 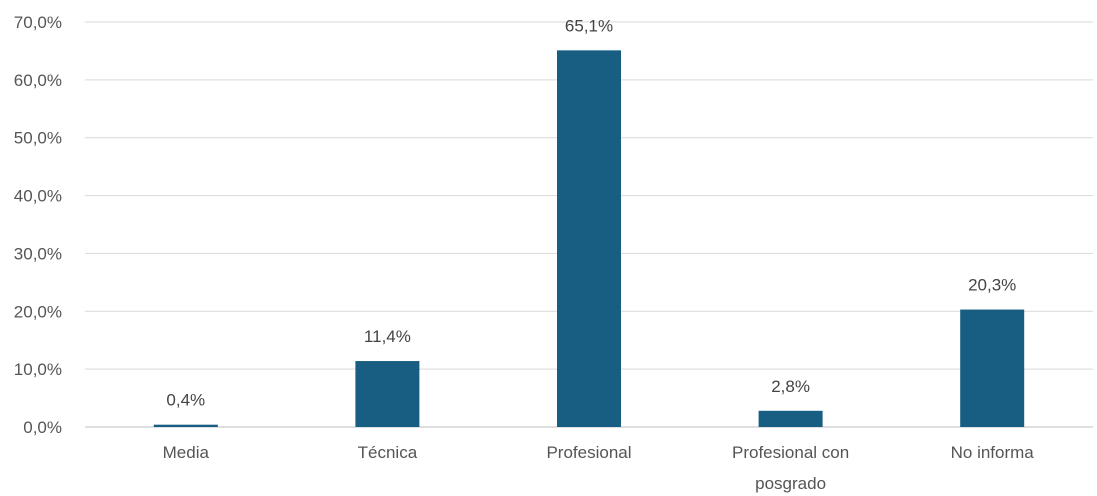 What do you see at coordinates (38, 80) in the screenshot?
I see `y-tick-label: 60,0%` at bounding box center [38, 80].